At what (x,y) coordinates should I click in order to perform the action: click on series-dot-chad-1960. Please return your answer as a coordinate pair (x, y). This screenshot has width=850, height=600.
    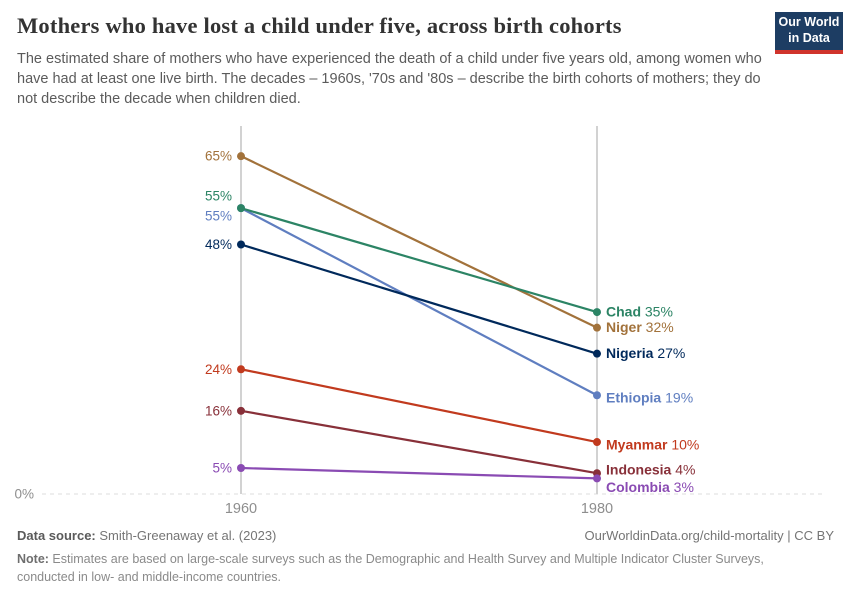
    Looking at the image, I should click on (241, 208).